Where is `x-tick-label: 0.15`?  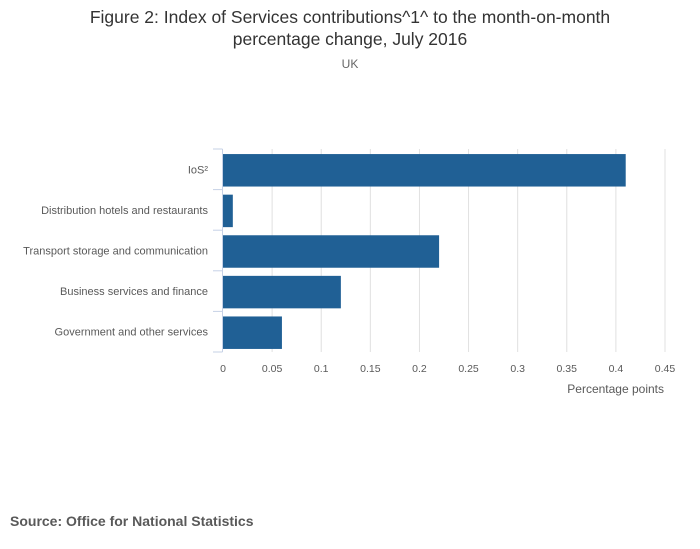
x-tick-label: 0.15 is located at coordinates (370, 369).